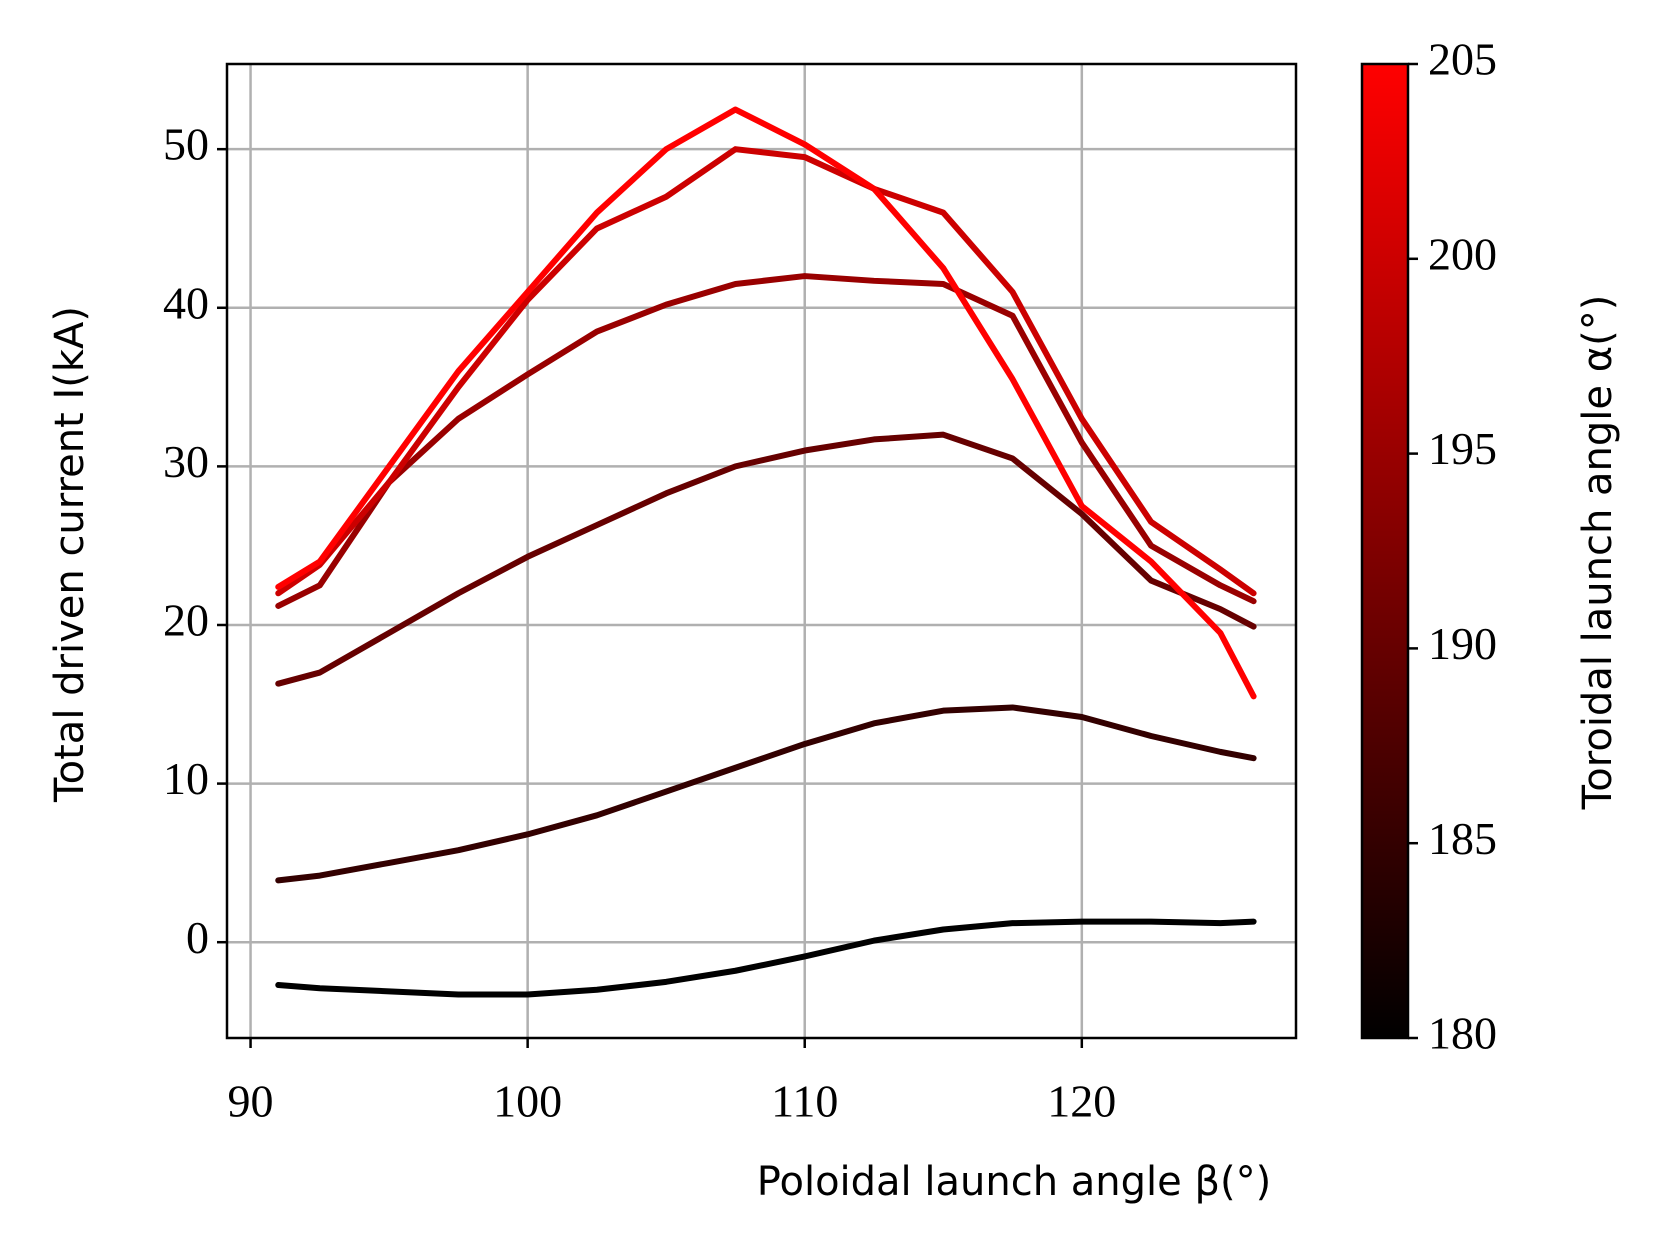 The width and height of the screenshot is (1661, 1255). I want to click on colorbar, so click(1385, 551).